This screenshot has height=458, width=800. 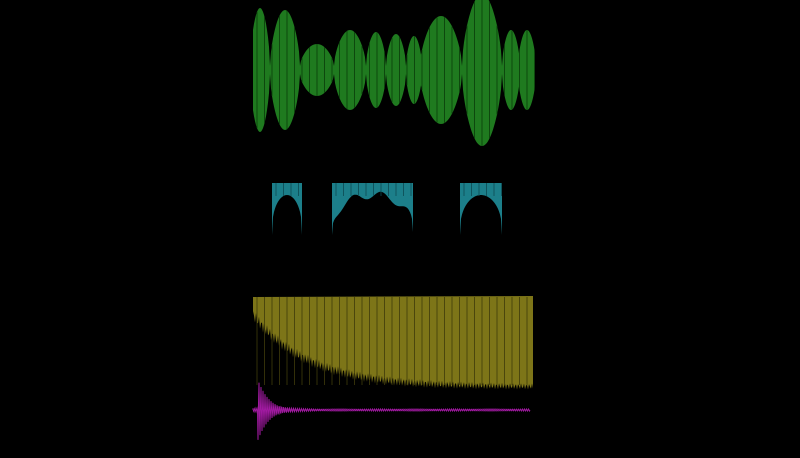 What do you see at coordinates (388, 189) in the screenshot?
I see `teal-stripes` at bounding box center [388, 189].